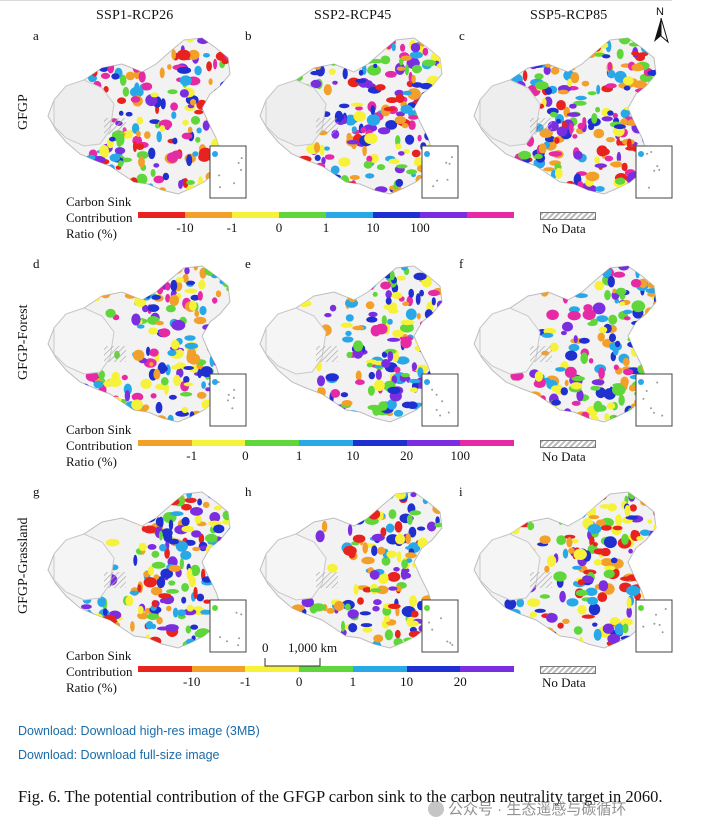 The height and width of the screenshot is (839, 704). Describe the element at coordinates (336, 0) in the screenshot. I see `top-divider` at that location.